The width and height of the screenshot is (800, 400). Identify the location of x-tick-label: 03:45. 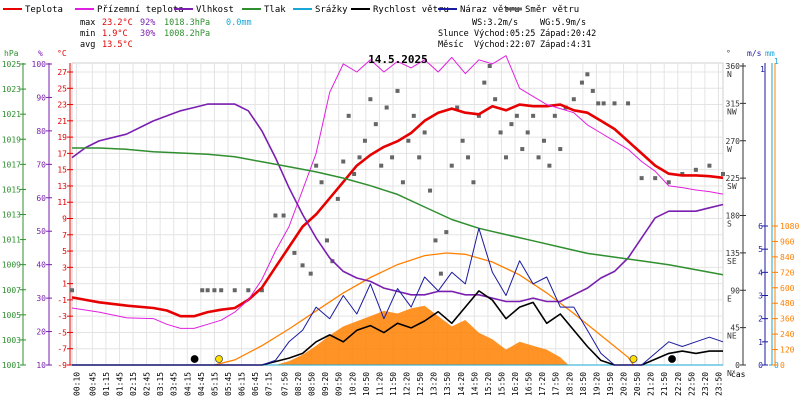
(174, 384).